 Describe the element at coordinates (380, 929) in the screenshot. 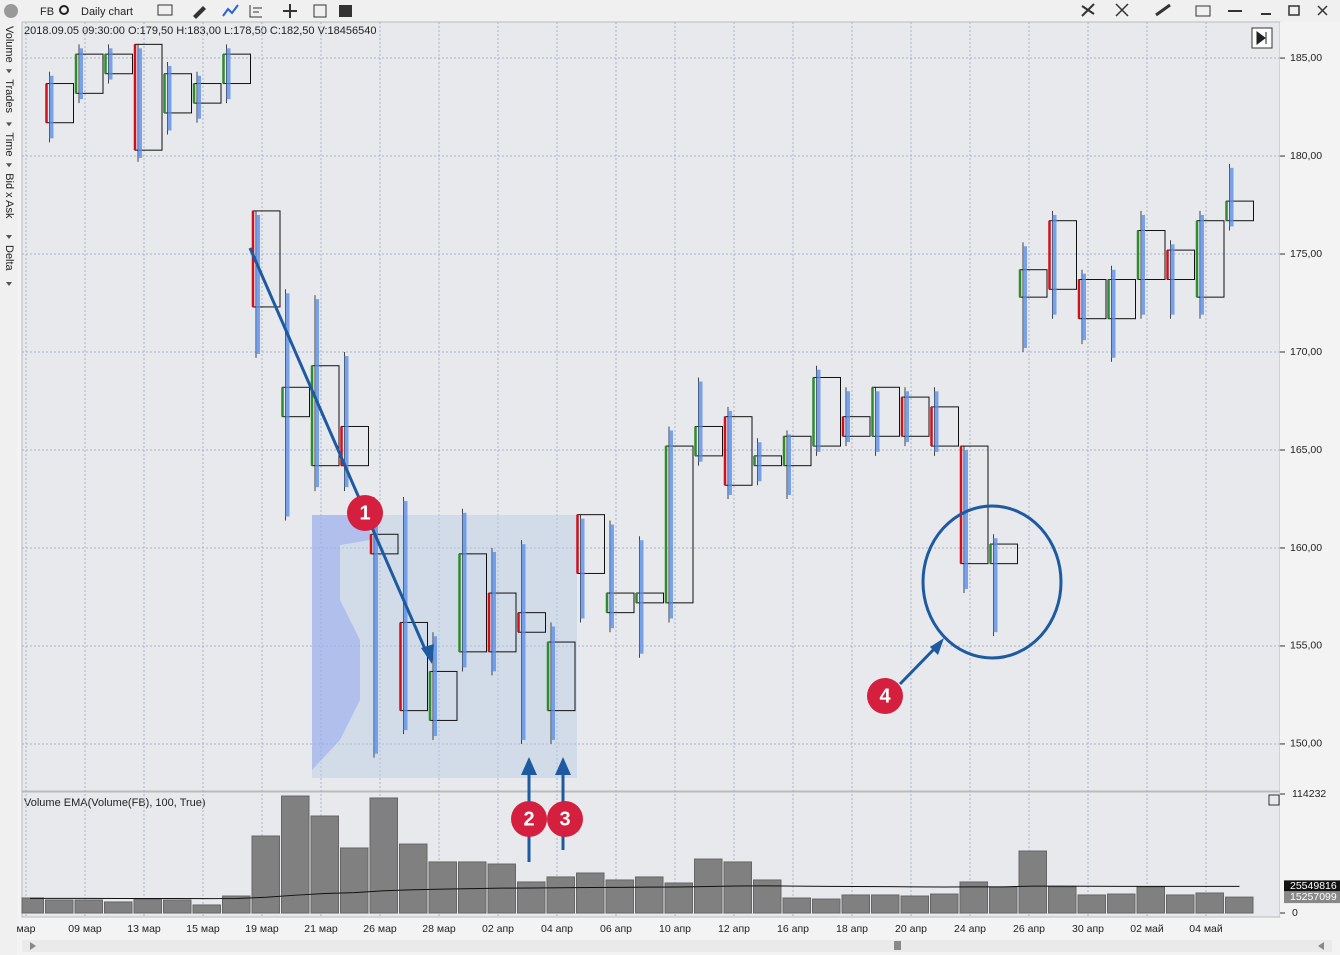

I see `x-tick-label: 26 мар` at that location.